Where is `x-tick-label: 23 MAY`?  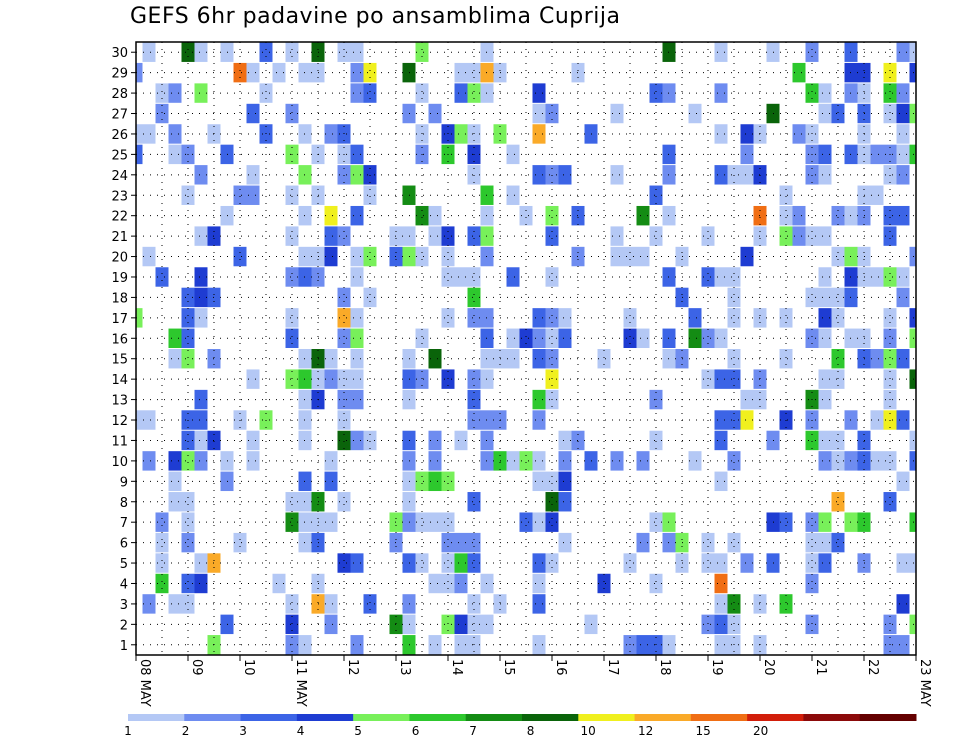
x-tick-label: 23 MAY is located at coordinates (924, 683).